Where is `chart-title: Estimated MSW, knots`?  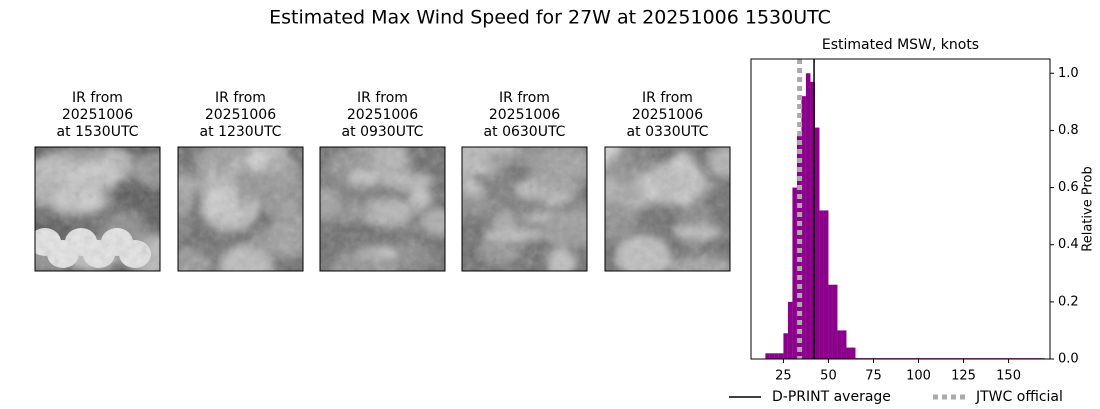
chart-title: Estimated MSW, knots is located at coordinates (900, 45).